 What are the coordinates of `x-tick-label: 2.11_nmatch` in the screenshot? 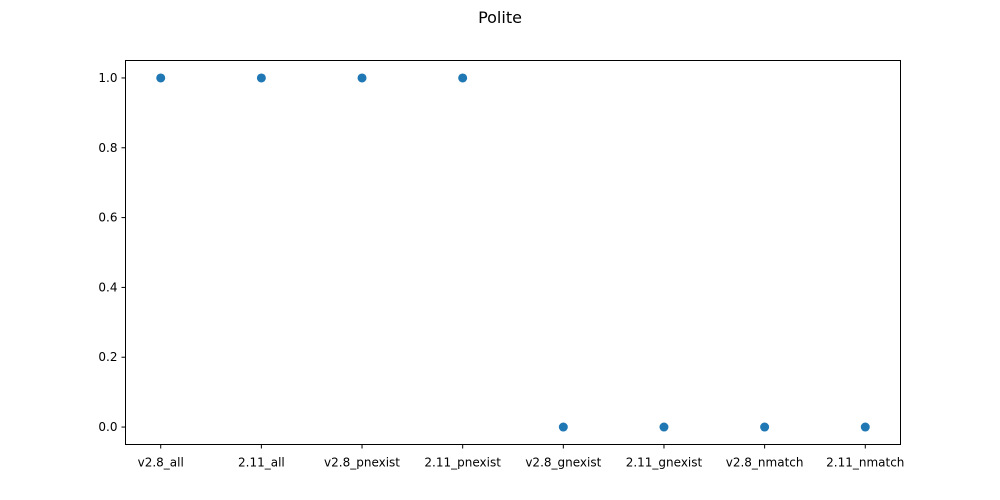 It's located at (865, 463).